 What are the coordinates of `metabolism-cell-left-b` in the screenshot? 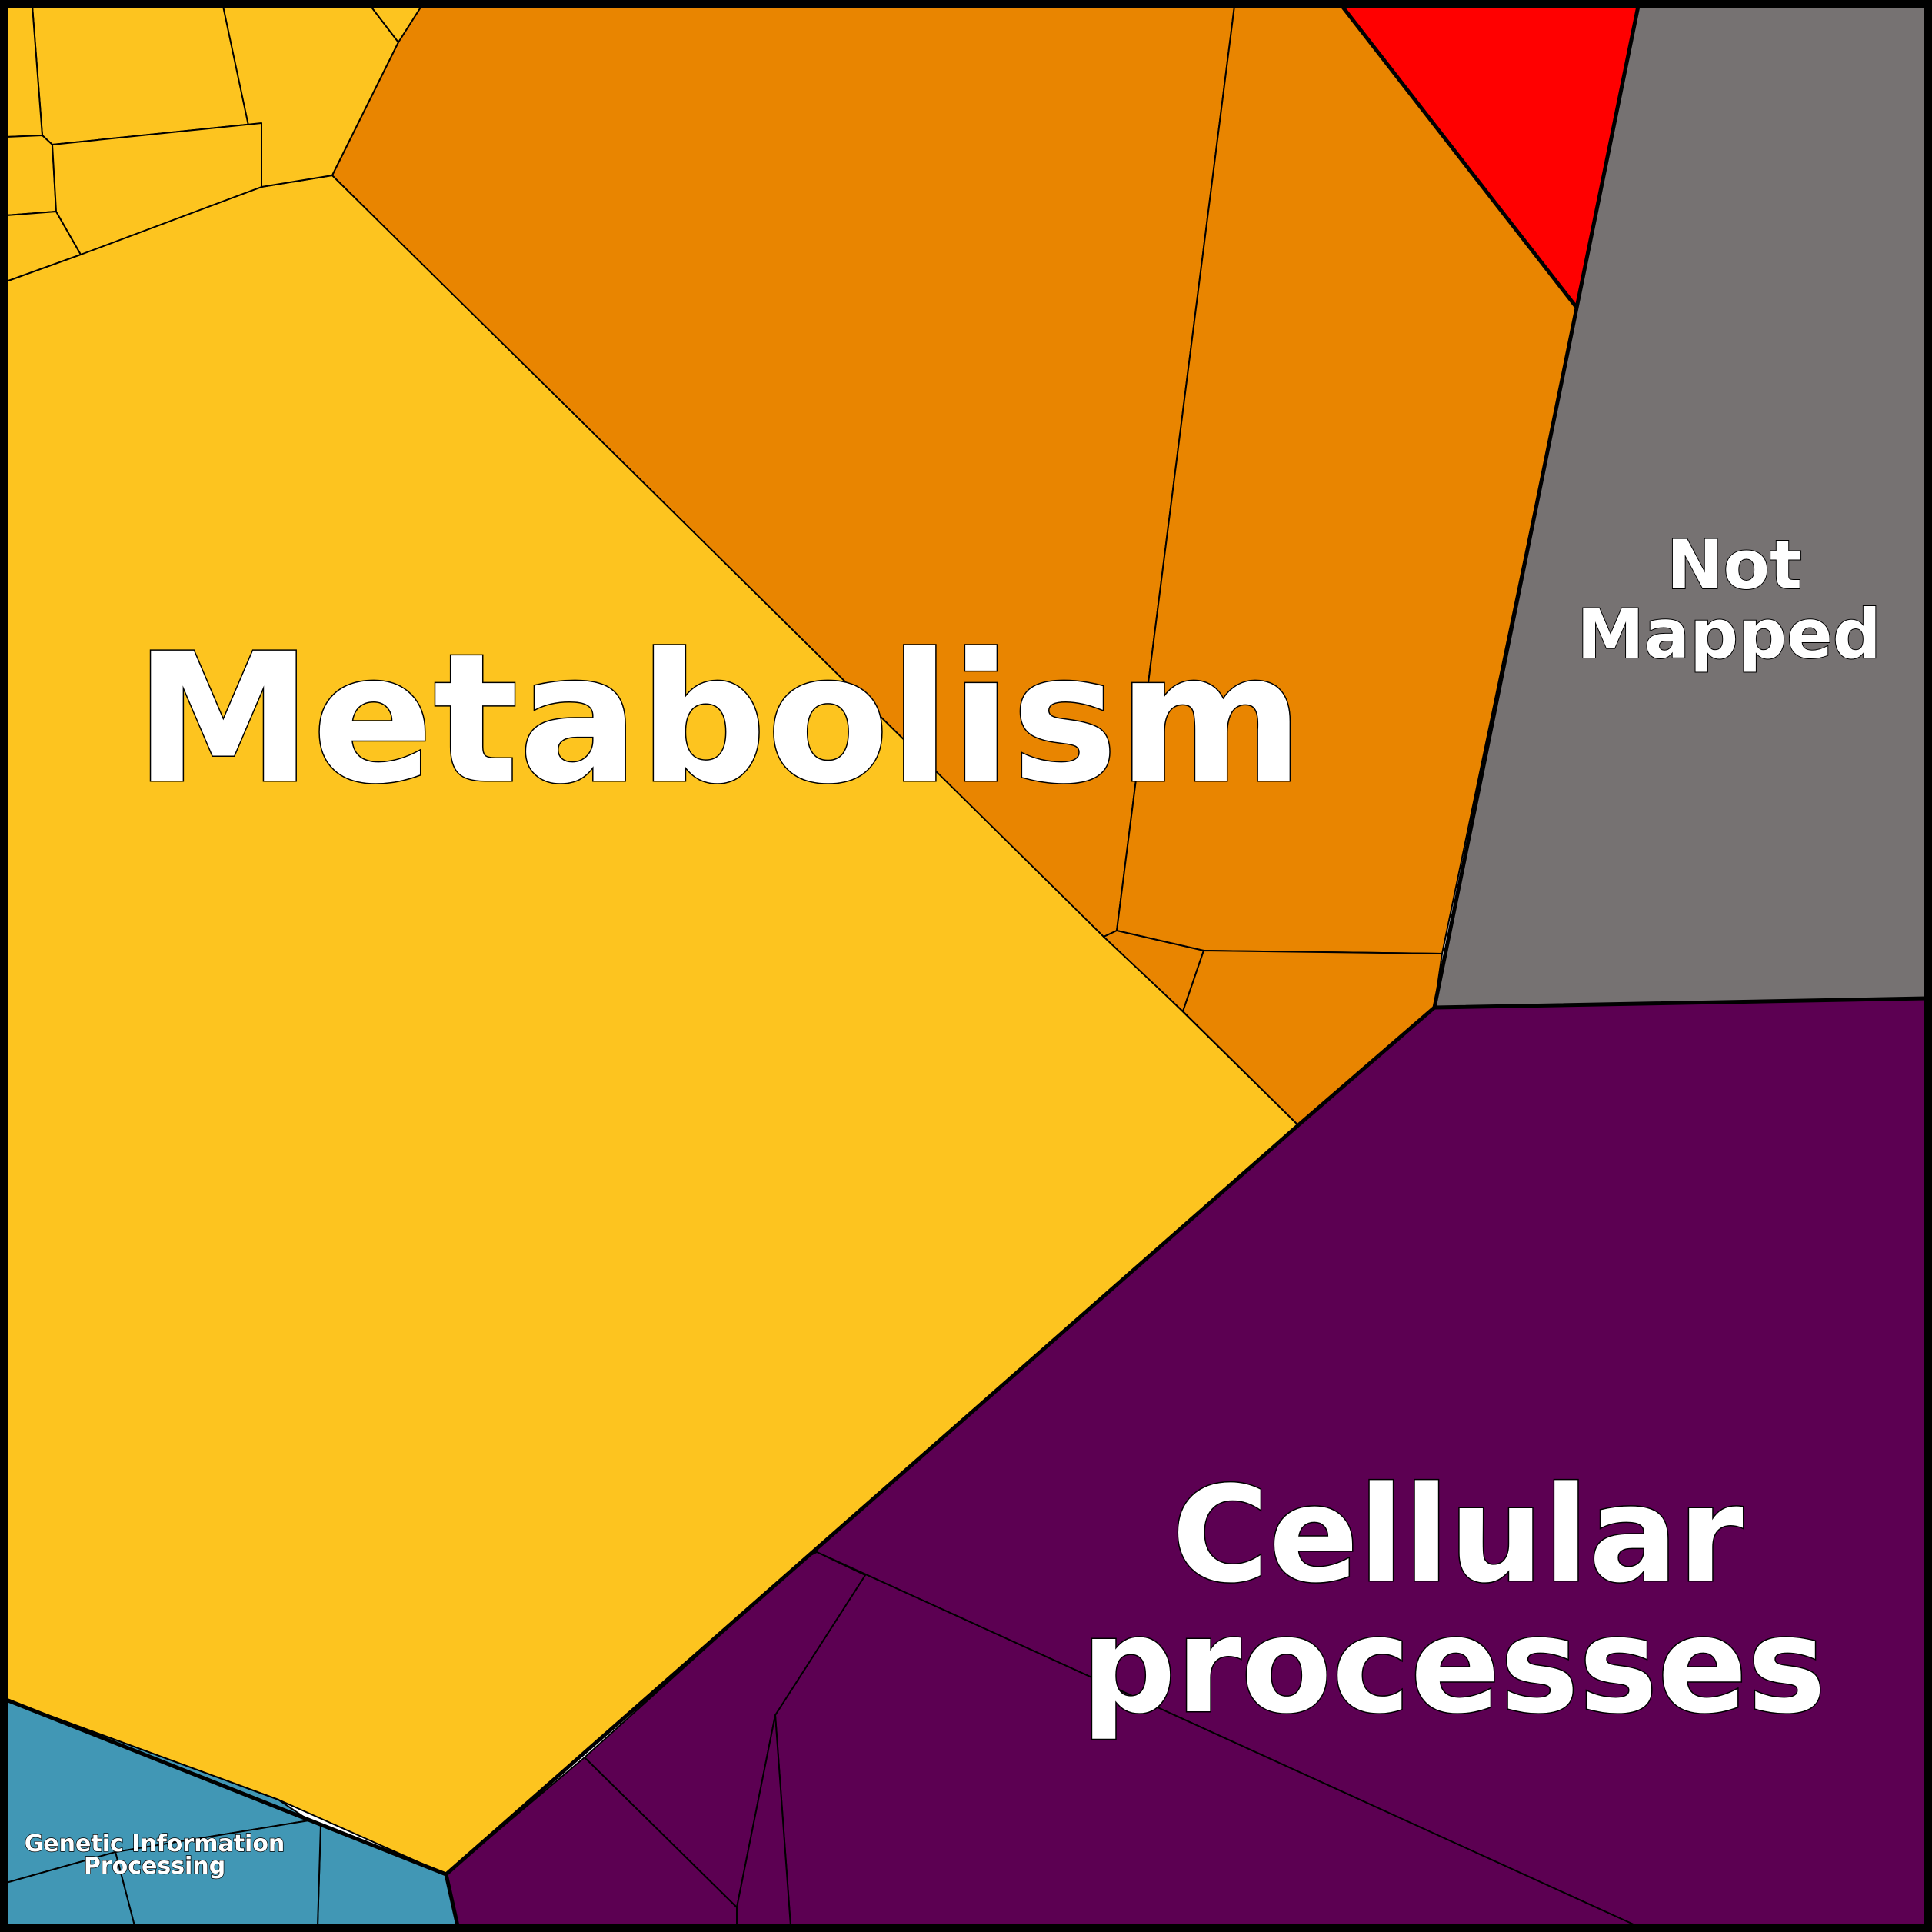 It's located at (31, 175).